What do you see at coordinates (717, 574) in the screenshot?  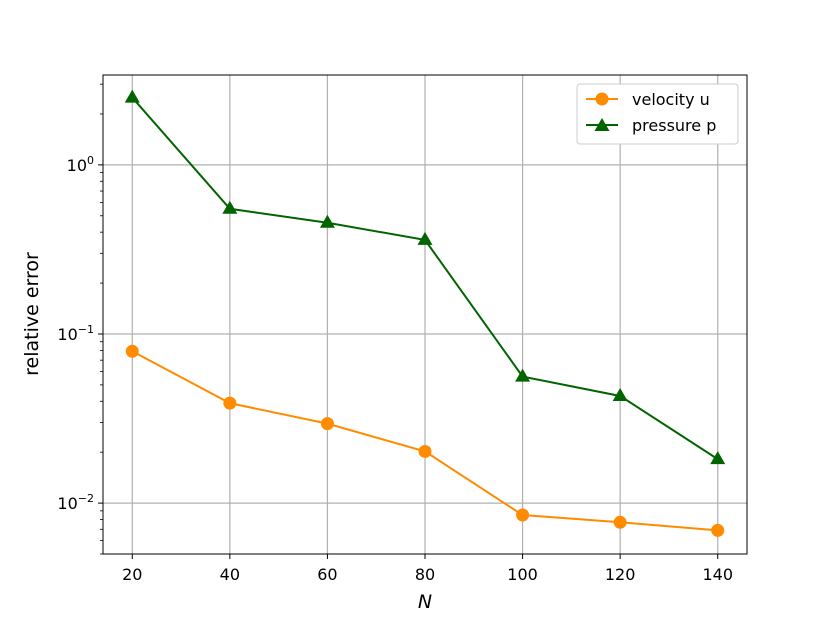 I see `x-tick-label: 140` at bounding box center [717, 574].